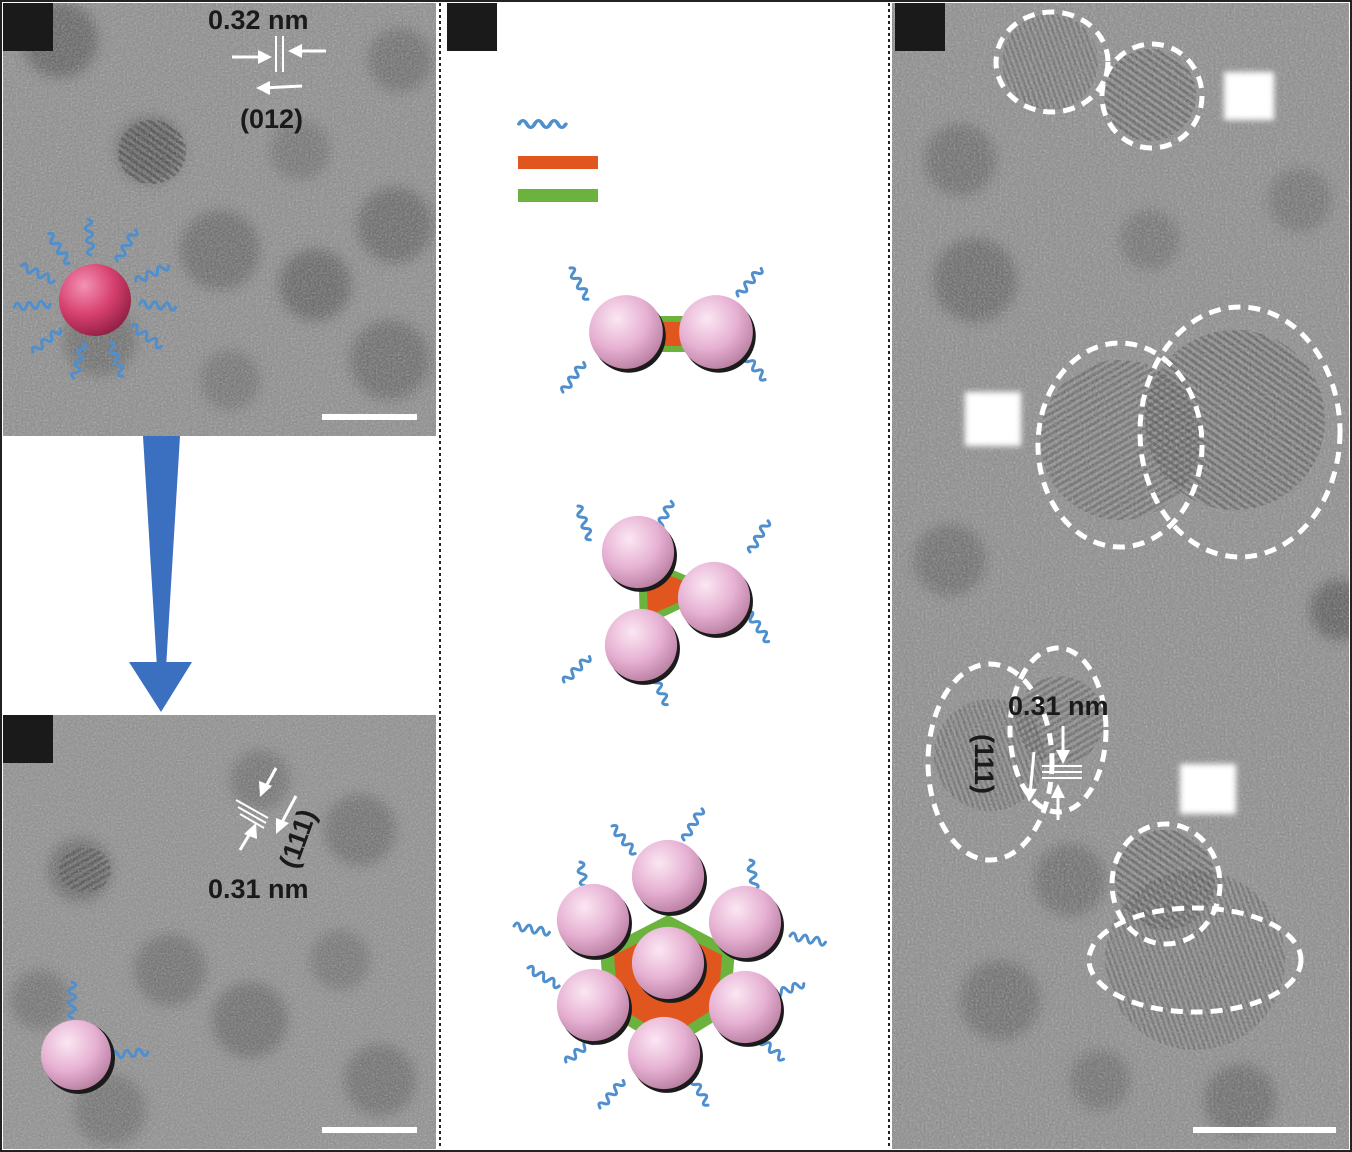 The height and width of the screenshot is (1152, 1352). Describe the element at coordinates (558, 195) in the screenshot. I see `legend-green-swatch` at that location.